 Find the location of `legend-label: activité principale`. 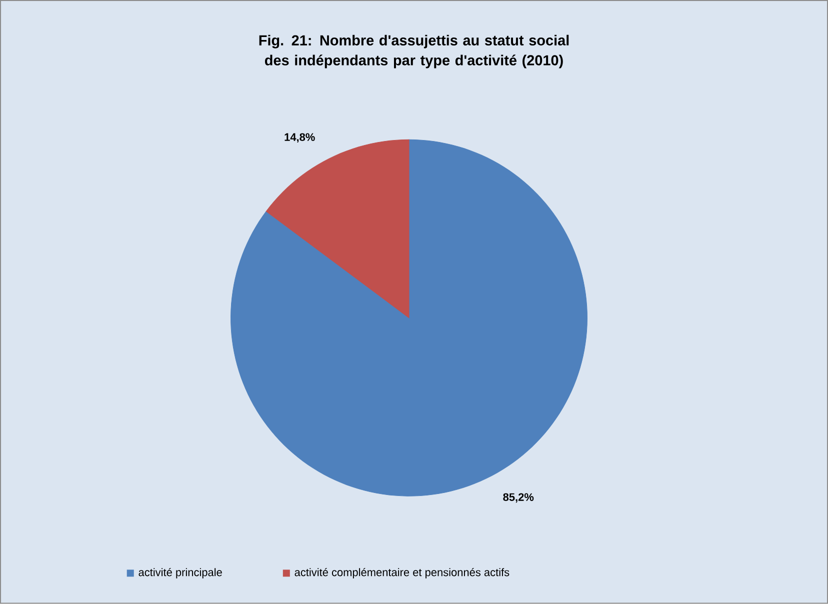

legend-label: activité principale is located at coordinates (180, 573).